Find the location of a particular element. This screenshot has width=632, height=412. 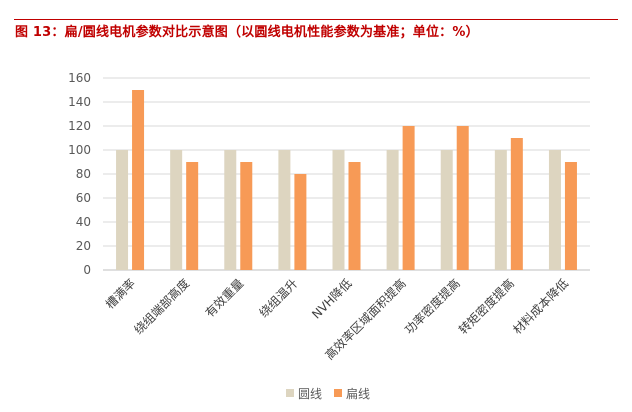

x-category-label: NVH降低 is located at coordinates (331, 298).